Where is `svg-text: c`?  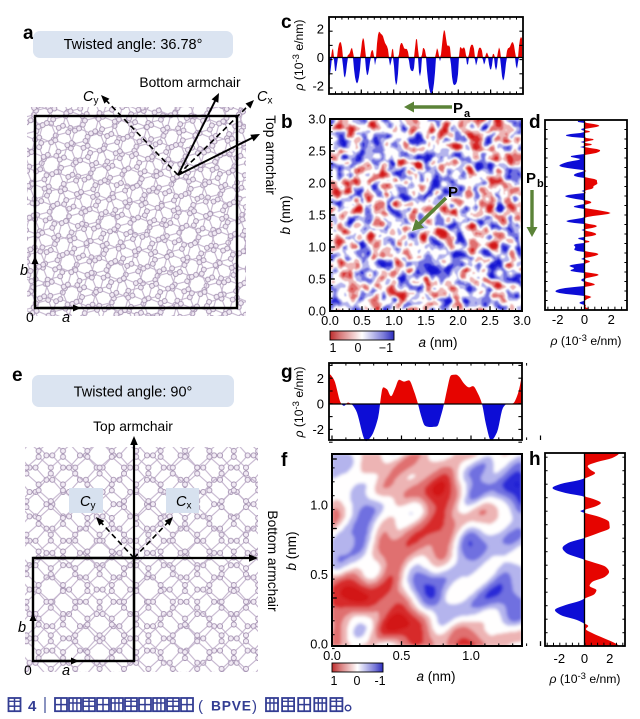
svg-text: c is located at coordinates (286, 22).